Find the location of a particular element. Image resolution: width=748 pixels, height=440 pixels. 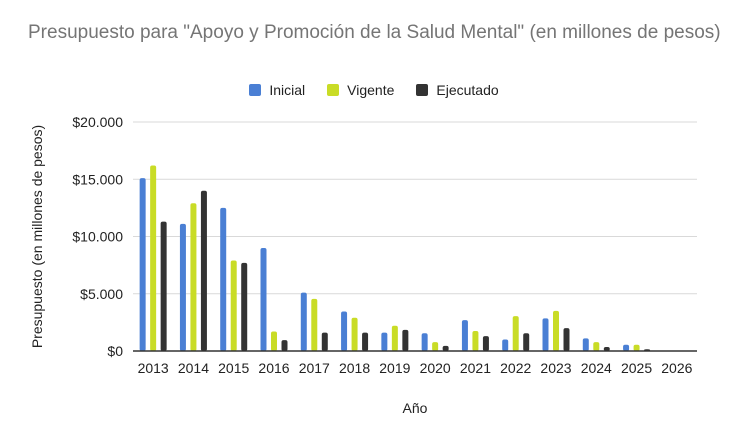

legend-label: Inicial is located at coordinates (287, 90).